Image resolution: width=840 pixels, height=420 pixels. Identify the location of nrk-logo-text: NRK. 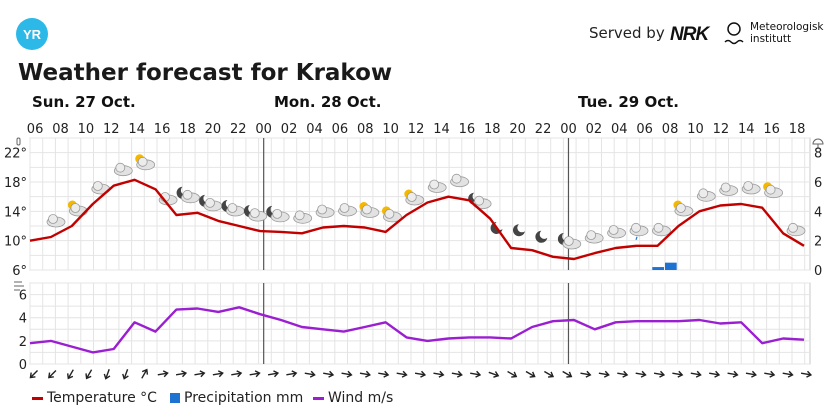
(690, 34).